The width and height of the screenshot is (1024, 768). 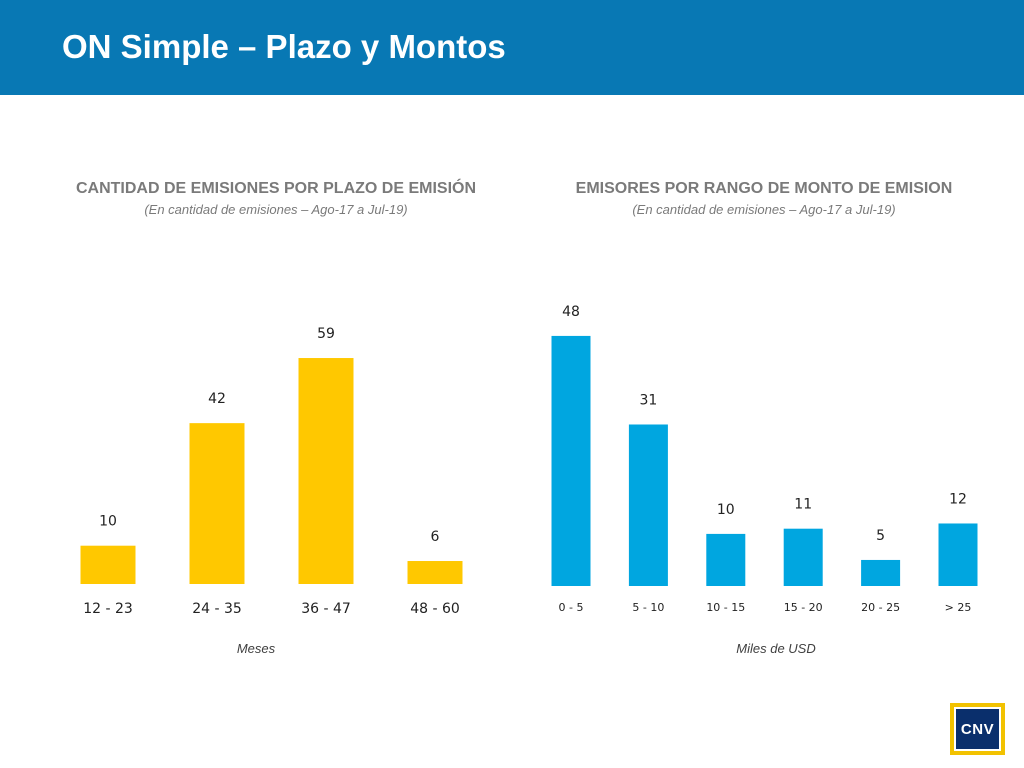 I want to click on right-chart-title: EMISORES POR RANGO DE MONTO DE EMISION, so click(x=764, y=188).